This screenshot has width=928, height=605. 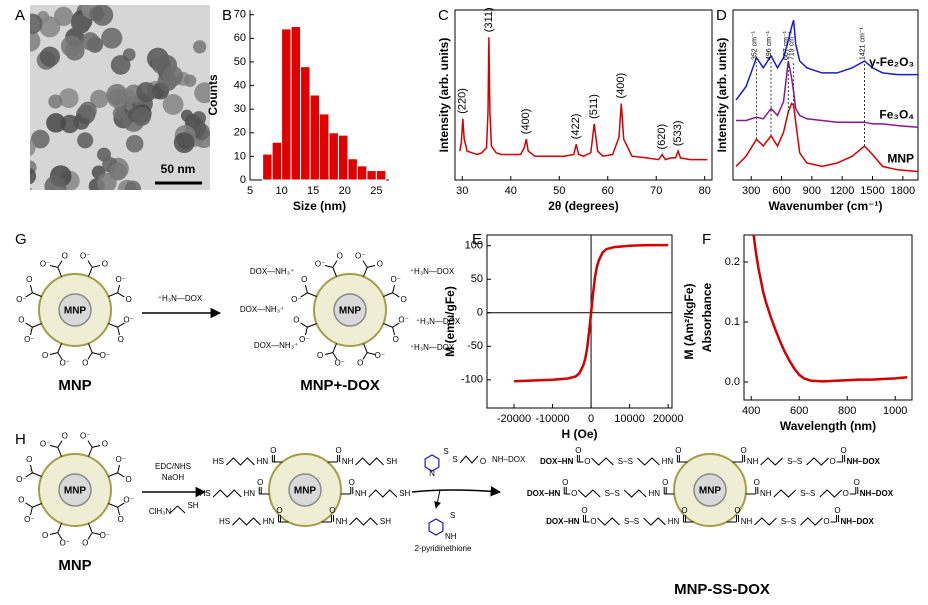 I want to click on x-tick-label: 80, so click(x=705, y=191).